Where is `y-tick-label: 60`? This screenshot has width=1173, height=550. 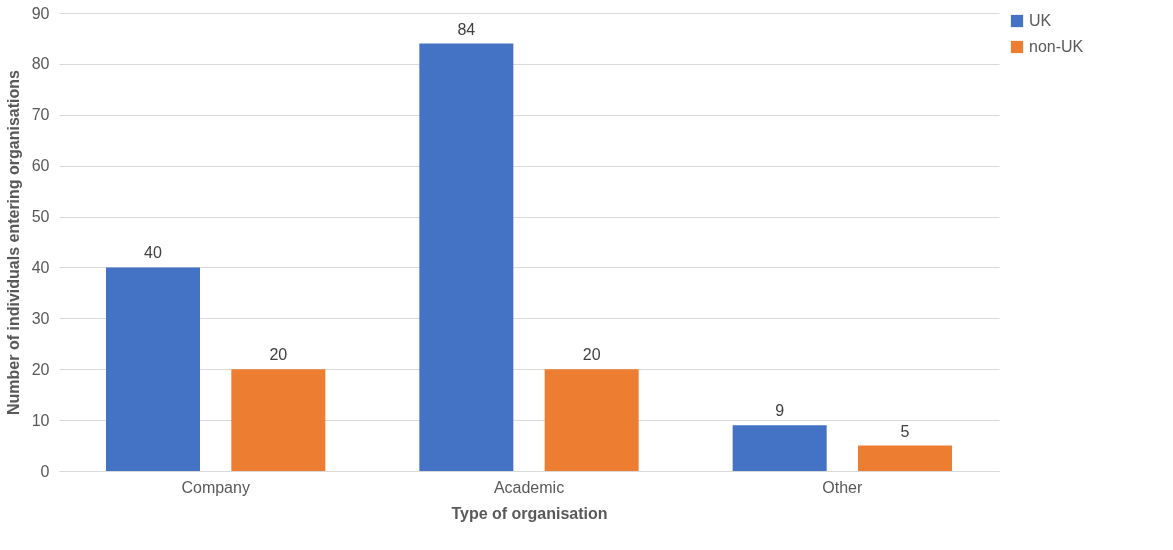 y-tick-label: 60 is located at coordinates (40, 166).